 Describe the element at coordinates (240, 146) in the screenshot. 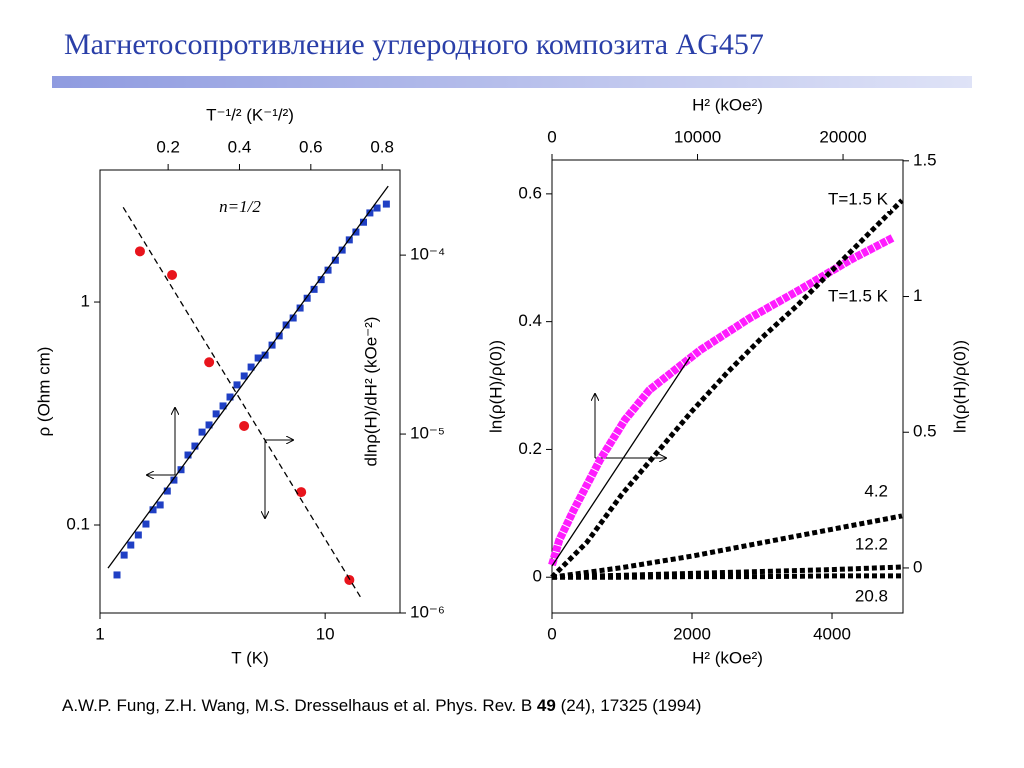

I see `x2-tick-label: 0.4` at that location.